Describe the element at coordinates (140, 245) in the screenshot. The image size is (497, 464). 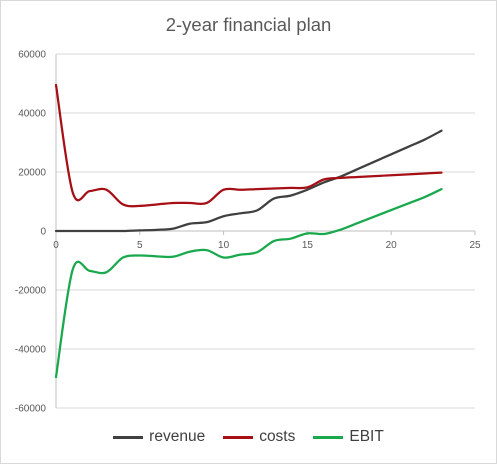
I see `x-tick-label: 5` at that location.